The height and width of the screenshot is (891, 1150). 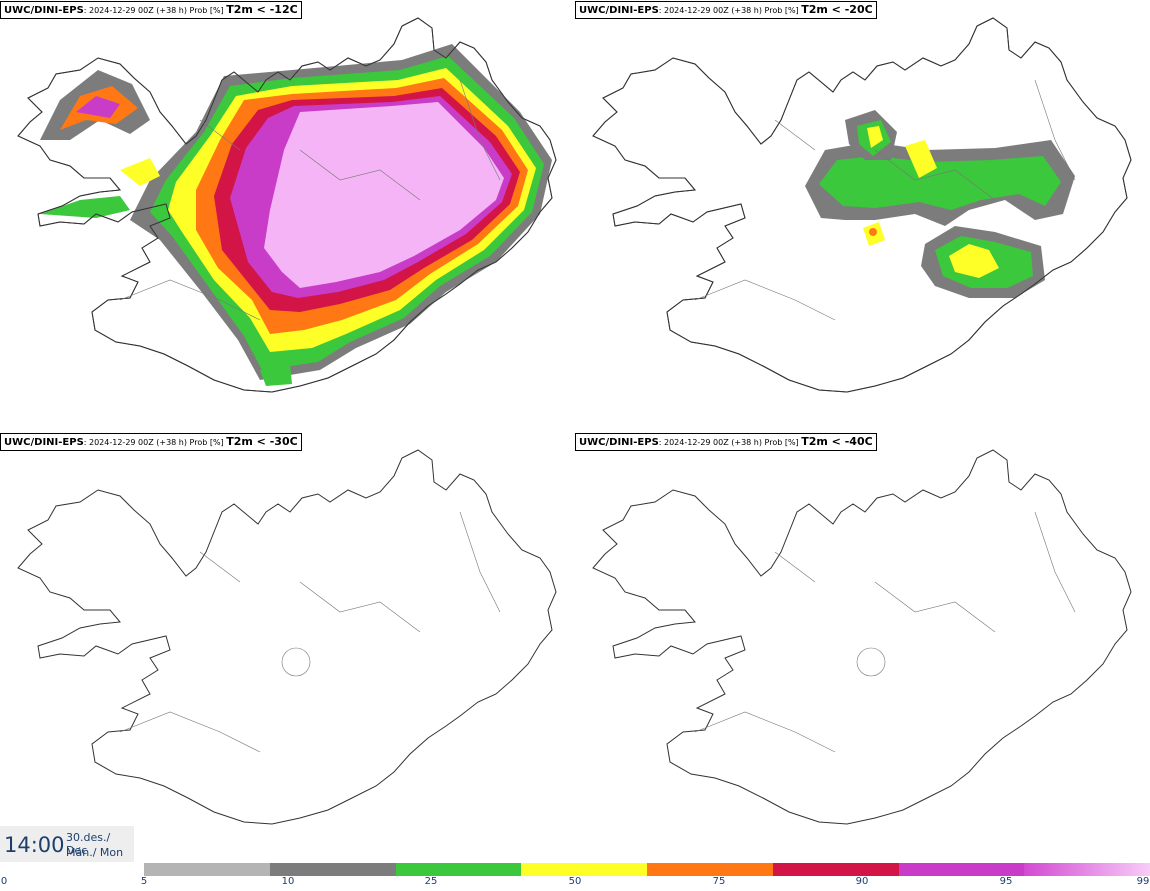 What do you see at coordinates (95, 852) in the screenshot?
I see `valid-weekday: Mán./ Mon` at bounding box center [95, 852].